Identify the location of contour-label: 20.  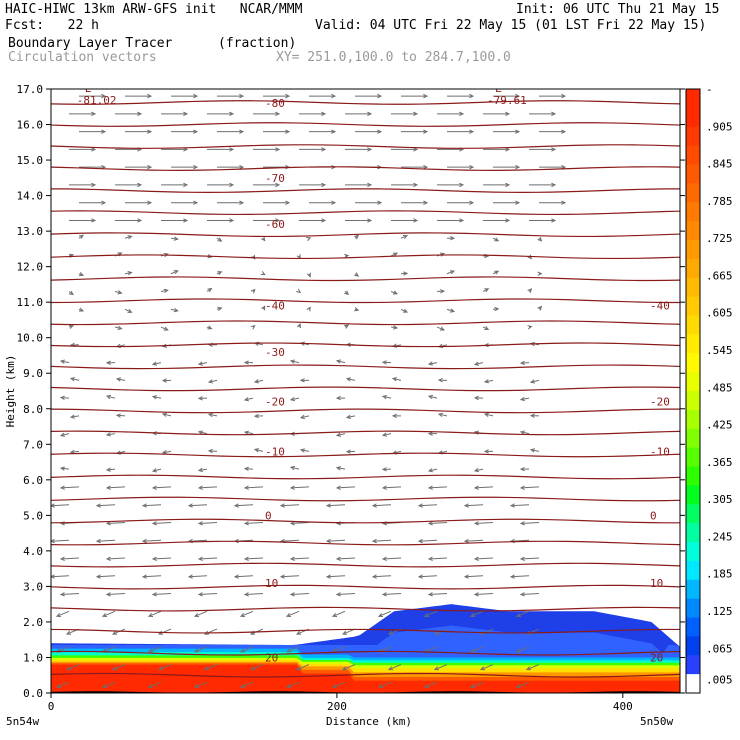
(271, 657).